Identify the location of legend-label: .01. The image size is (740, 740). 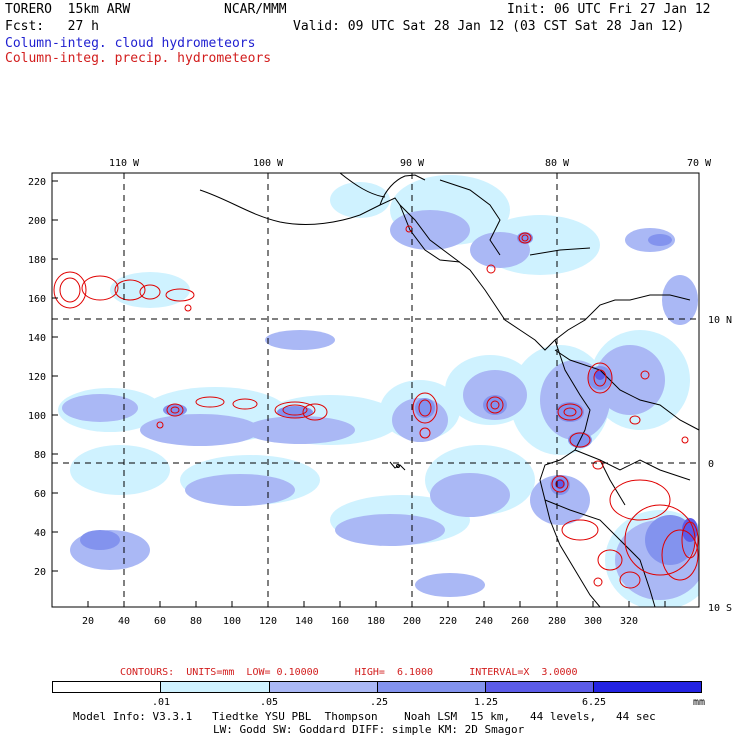
(161, 702).